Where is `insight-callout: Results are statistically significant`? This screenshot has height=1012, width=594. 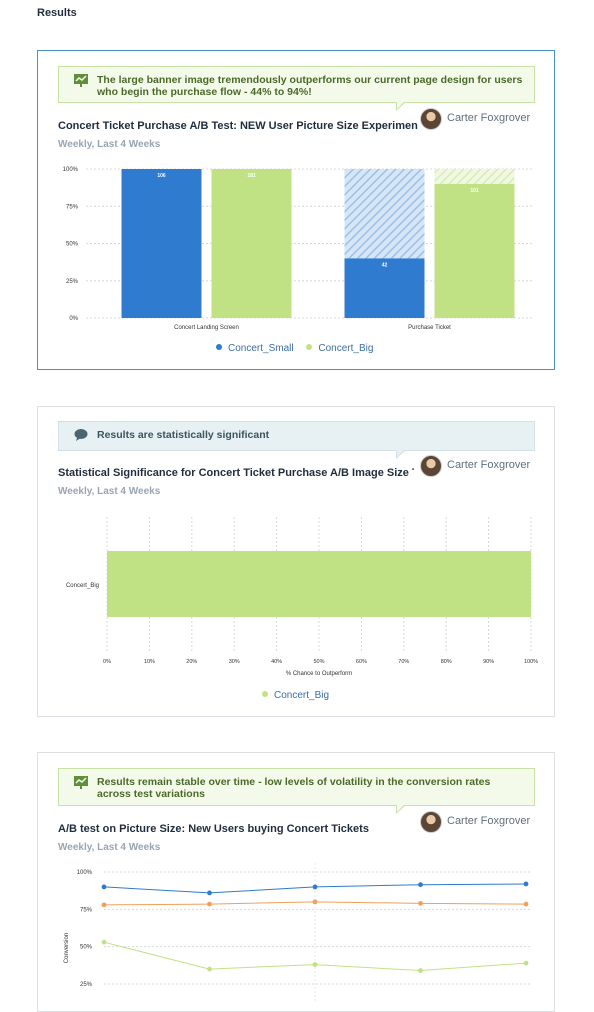
insight-callout: Results are statistically significant is located at coordinates (296, 440).